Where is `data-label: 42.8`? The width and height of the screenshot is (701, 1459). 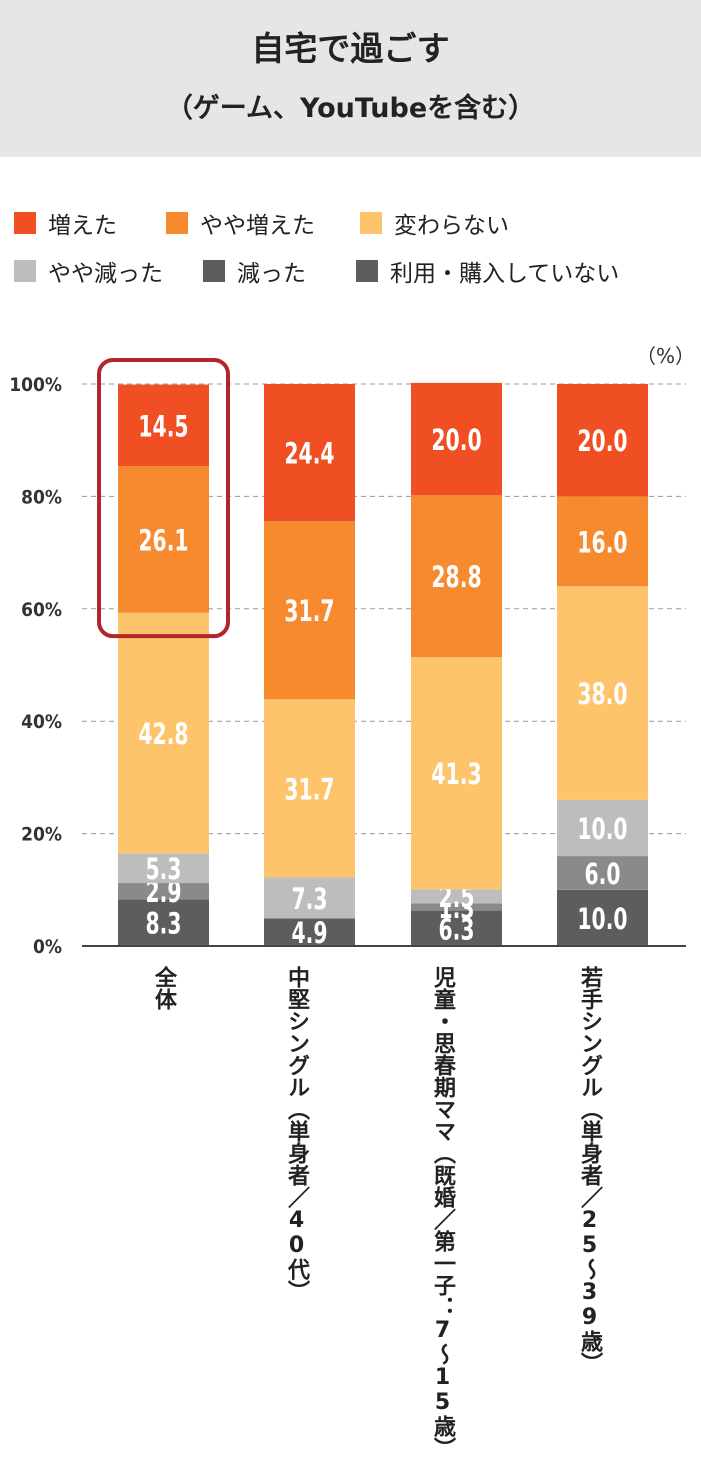
data-label: 42.8 is located at coordinates (163, 734).